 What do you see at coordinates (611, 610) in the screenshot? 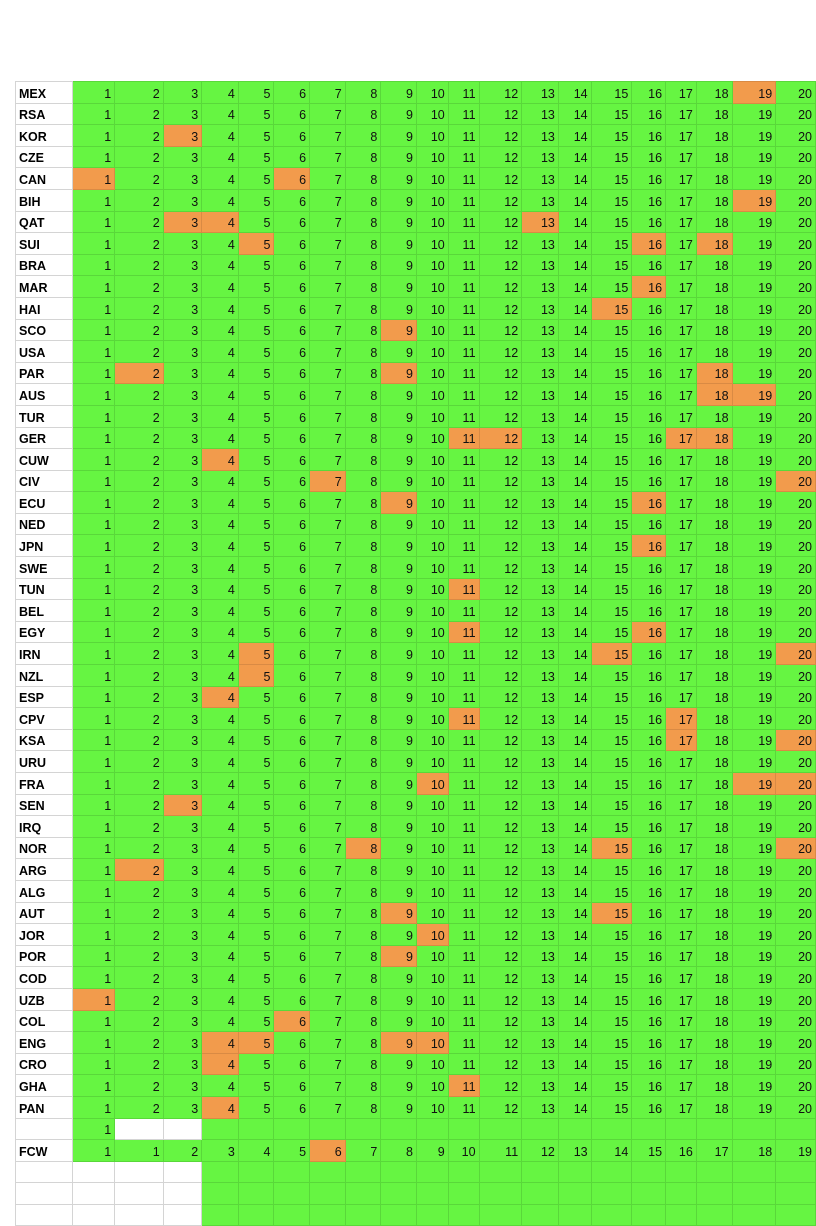
I see `number-cell: 15` at bounding box center [611, 610].